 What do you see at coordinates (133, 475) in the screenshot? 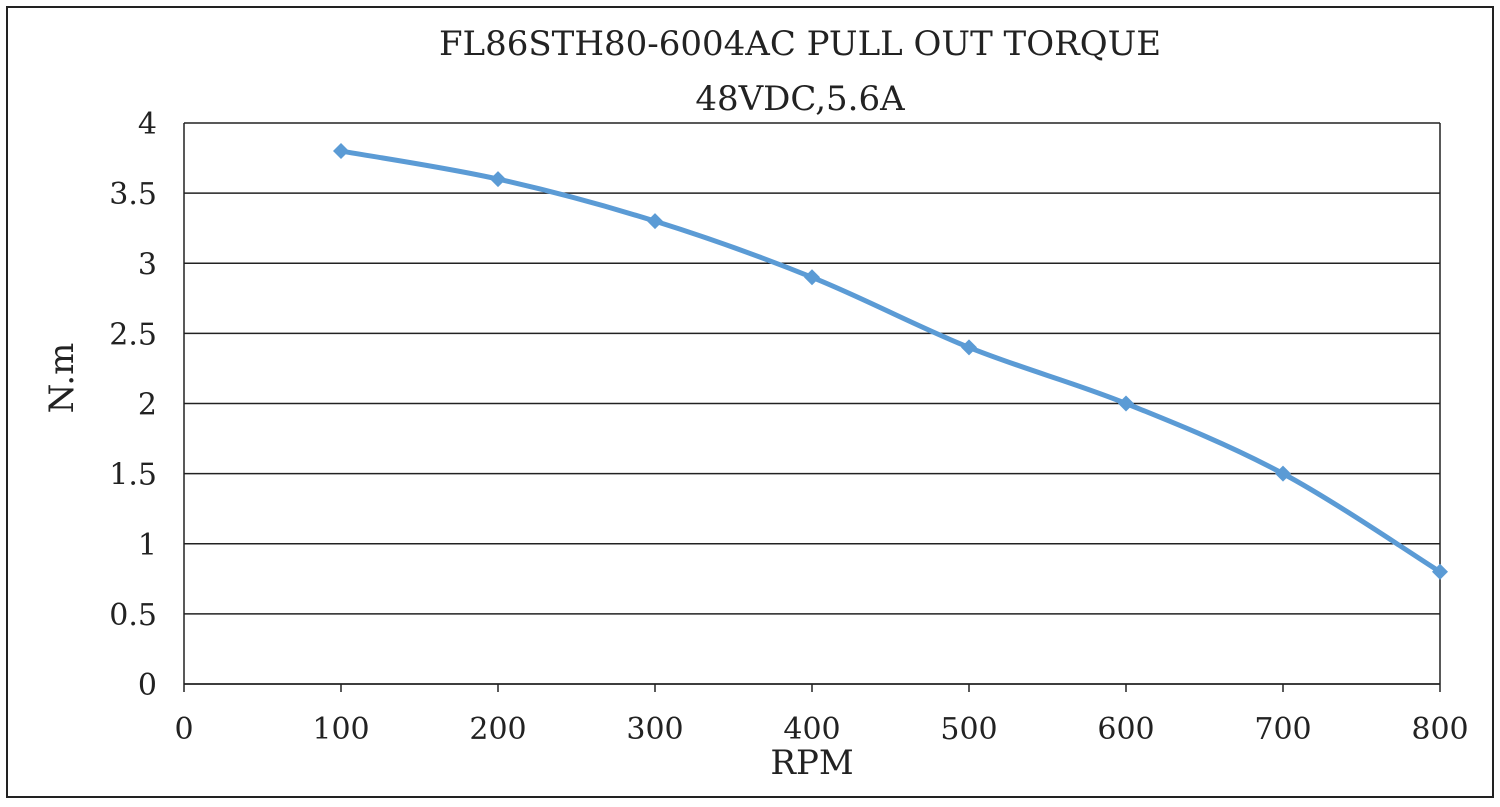
I see `y-tick-label: 1.5` at bounding box center [133, 475].